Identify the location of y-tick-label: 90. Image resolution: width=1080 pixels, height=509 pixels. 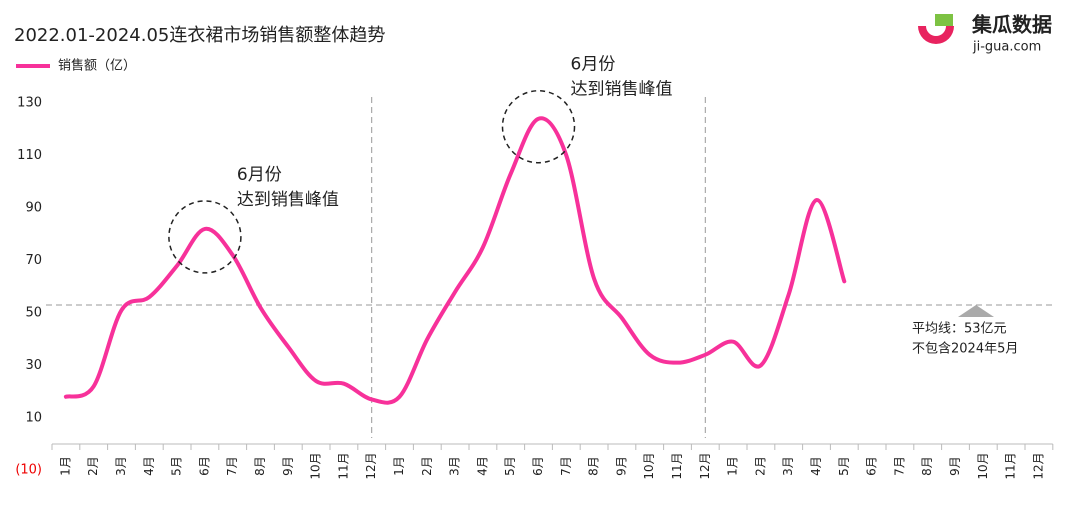
(33, 207).